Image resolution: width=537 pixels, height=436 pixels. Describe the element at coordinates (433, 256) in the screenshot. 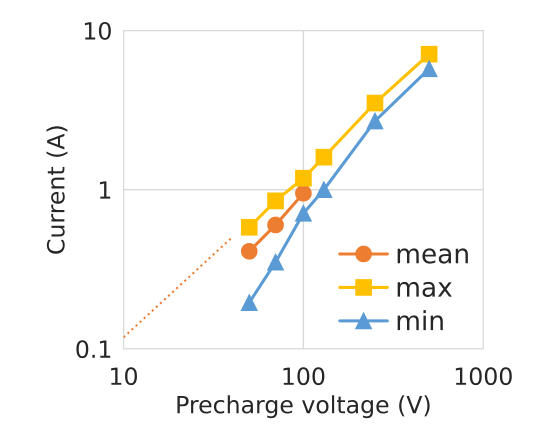

I see `legend-label: mean` at that location.